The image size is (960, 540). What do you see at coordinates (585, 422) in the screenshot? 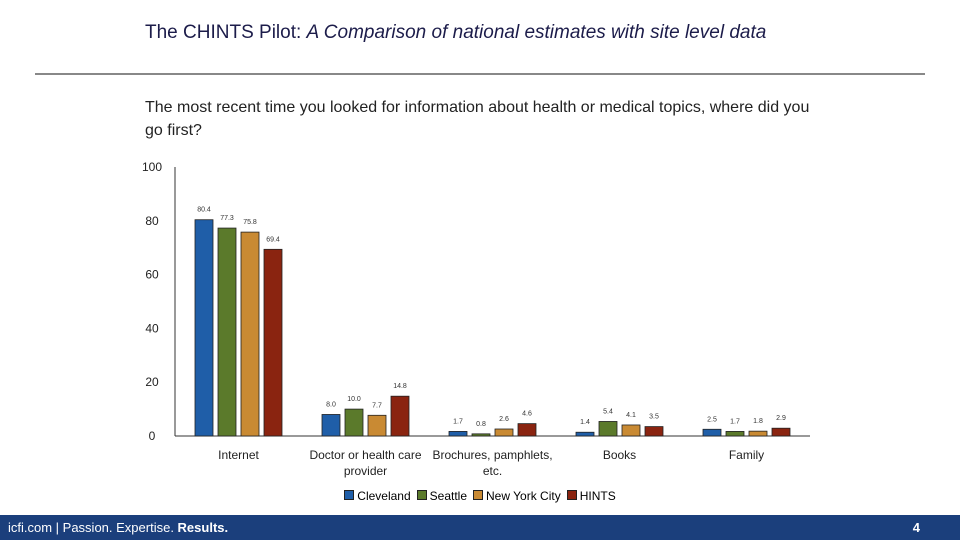
I see `value-label: 1.4` at bounding box center [585, 422].